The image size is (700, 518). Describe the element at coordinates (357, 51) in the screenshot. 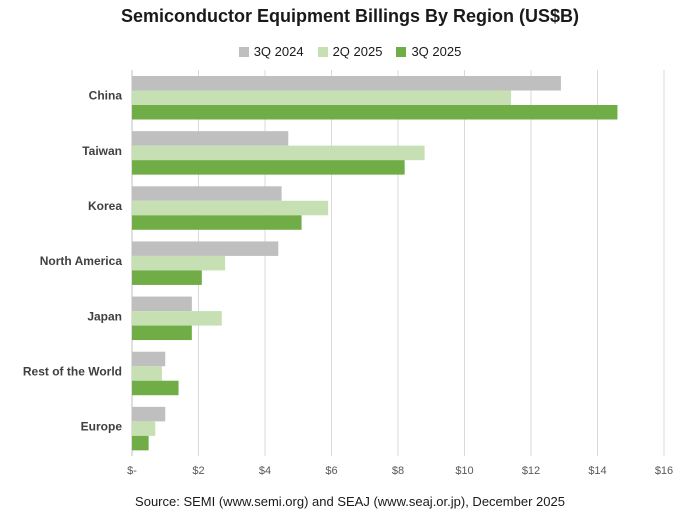

I see `legend-label: 2Q 2025` at that location.